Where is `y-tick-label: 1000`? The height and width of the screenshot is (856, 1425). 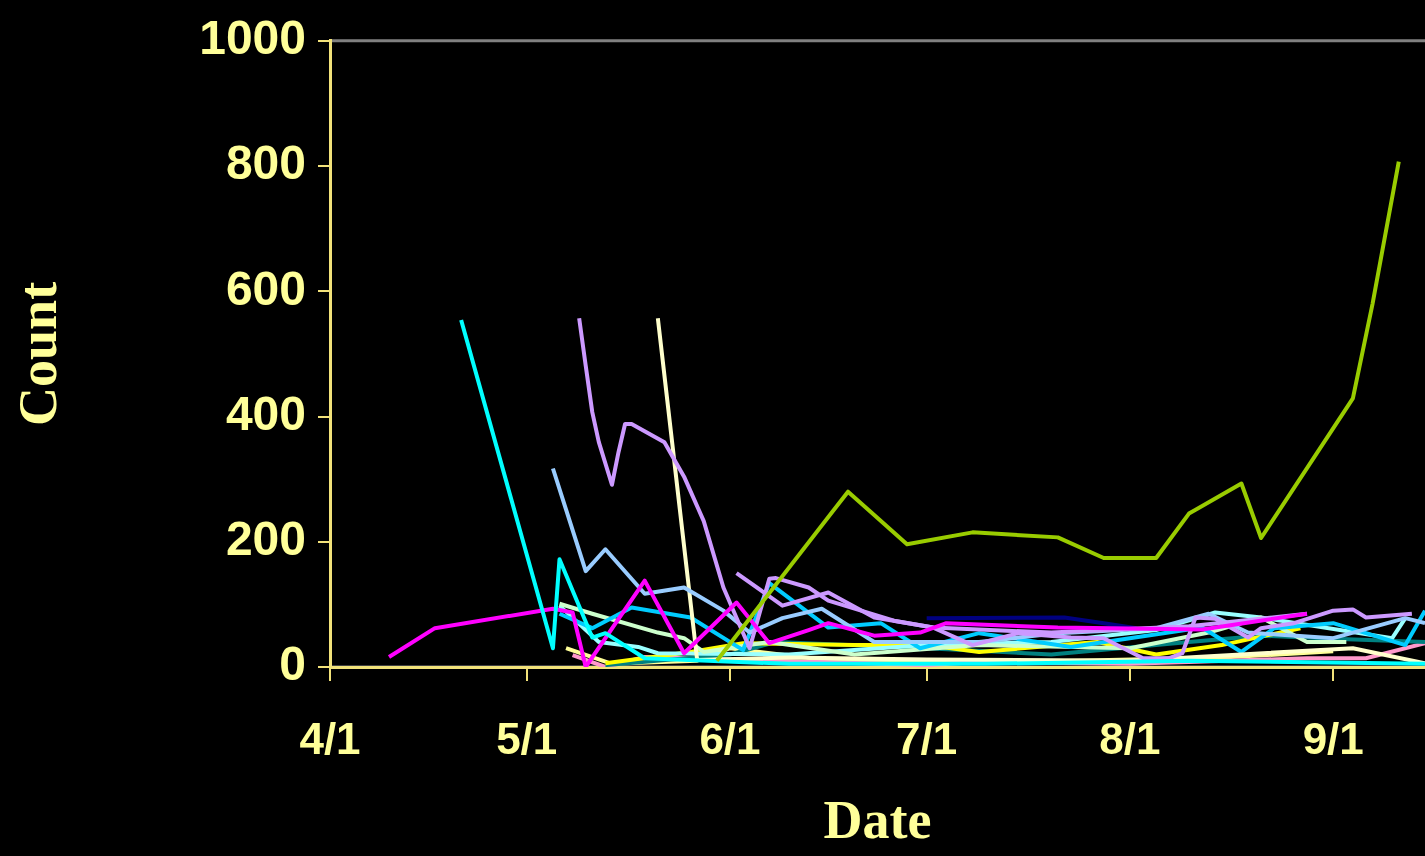
y-tick-label: 1000 is located at coordinates (252, 38).